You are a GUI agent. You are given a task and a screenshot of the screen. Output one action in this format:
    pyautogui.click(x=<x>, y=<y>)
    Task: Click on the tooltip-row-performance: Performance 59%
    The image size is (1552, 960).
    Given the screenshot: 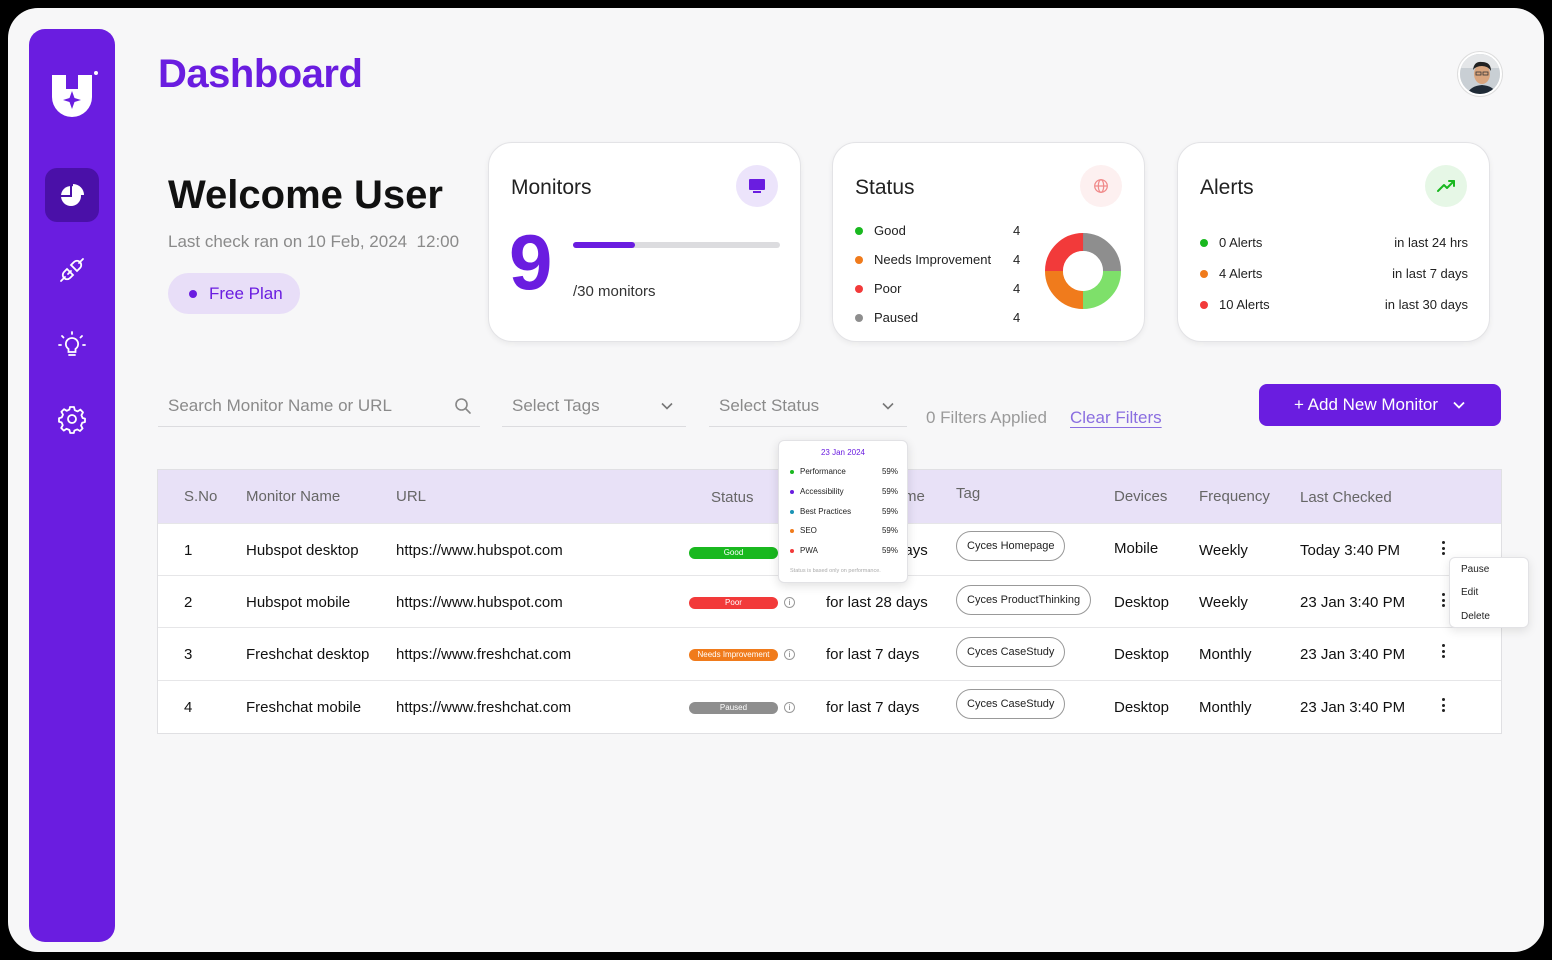 What is the action you would take?
    pyautogui.click(x=844, y=471)
    